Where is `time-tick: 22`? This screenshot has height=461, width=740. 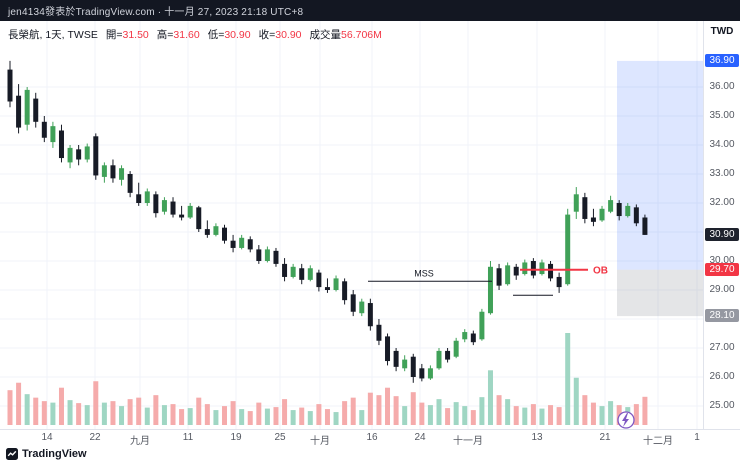 time-tick: 22 is located at coordinates (95, 437).